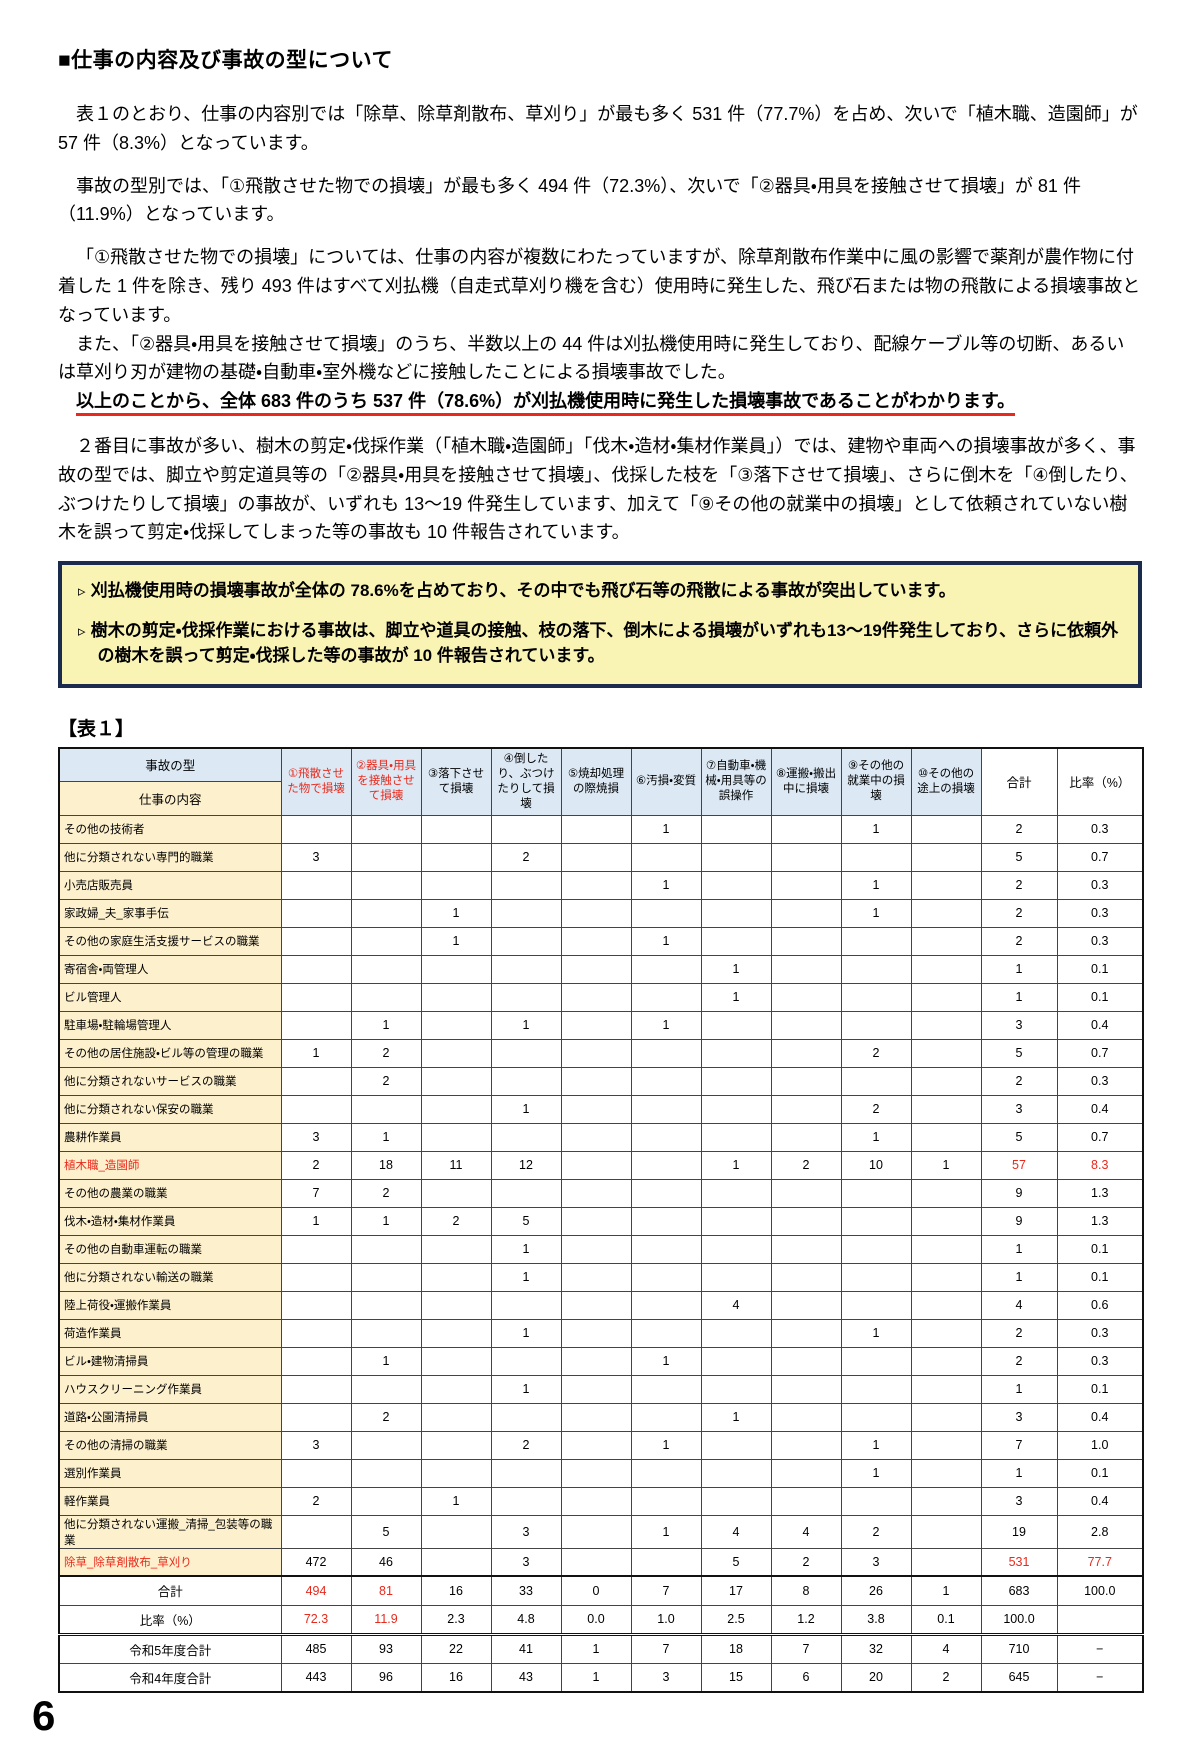 This screenshot has width=1200, height=1739. Describe the element at coordinates (170, 1305) in the screenshot. I see `row-label: 陸上荷役・運搬作業員` at that location.